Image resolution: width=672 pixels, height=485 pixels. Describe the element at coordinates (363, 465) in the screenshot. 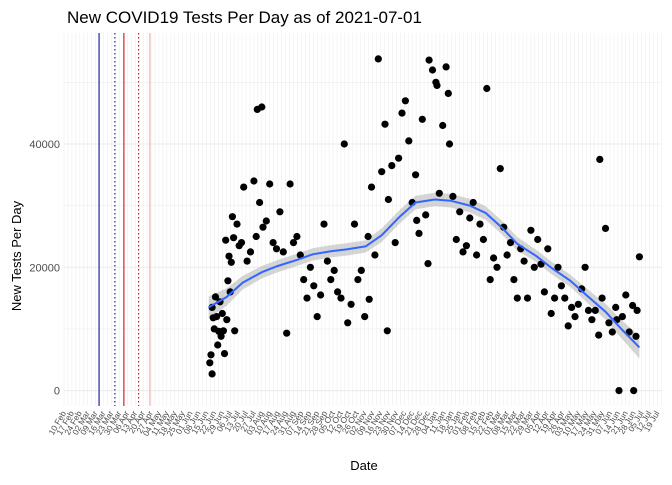

I see `x-axis-title: Date` at that location.